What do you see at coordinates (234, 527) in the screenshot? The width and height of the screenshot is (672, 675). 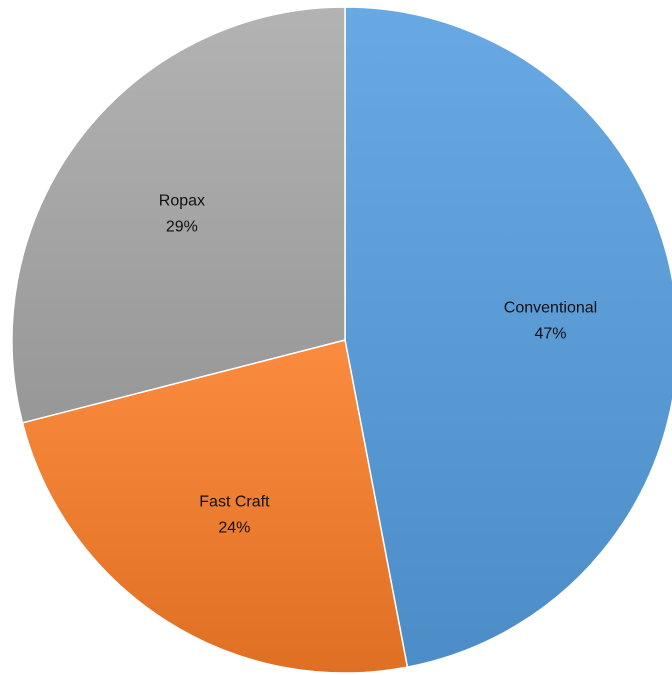 I see `slice-value-fast-craft: 24%` at bounding box center [234, 527].